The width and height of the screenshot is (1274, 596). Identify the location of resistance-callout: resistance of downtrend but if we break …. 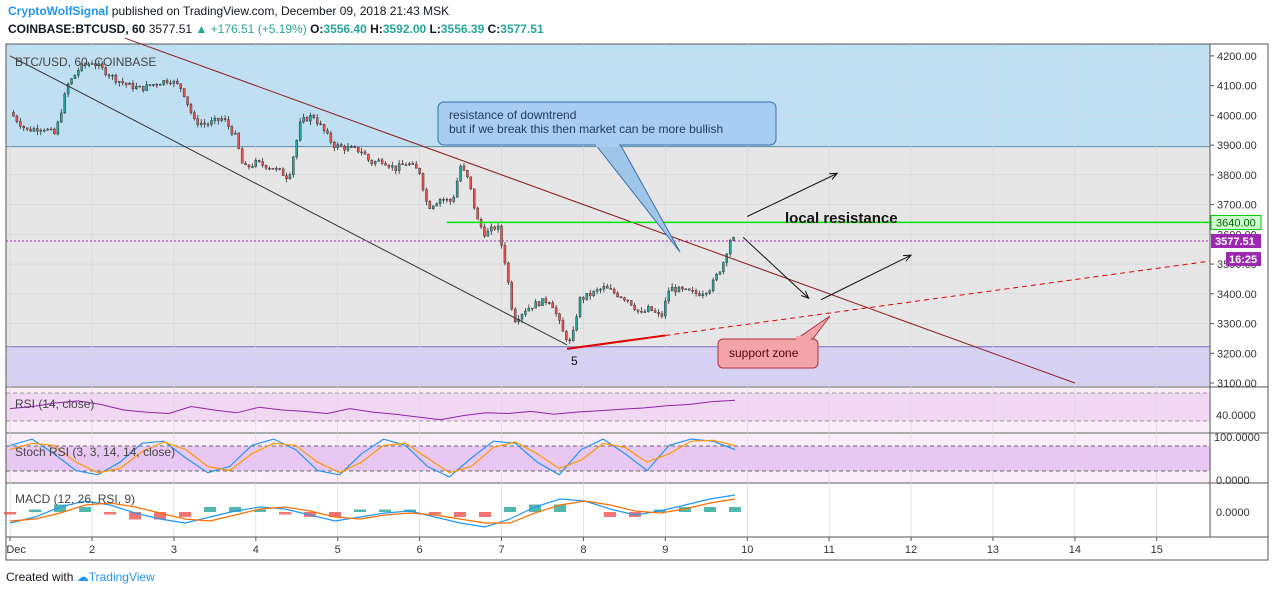
(607, 177).